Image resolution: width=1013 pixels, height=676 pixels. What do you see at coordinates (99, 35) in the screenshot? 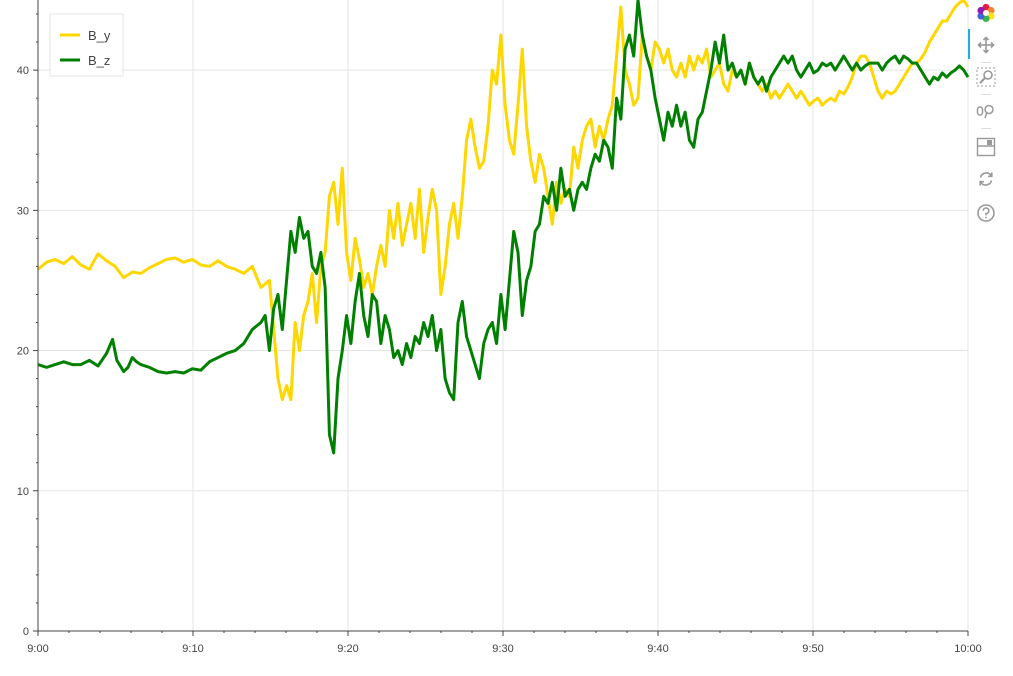
I see `legend-label: B_y` at bounding box center [99, 35].